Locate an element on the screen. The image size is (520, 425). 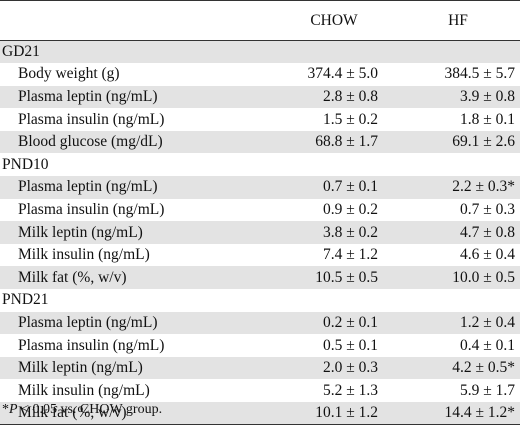
group-label: GD21 is located at coordinates (260, 52).